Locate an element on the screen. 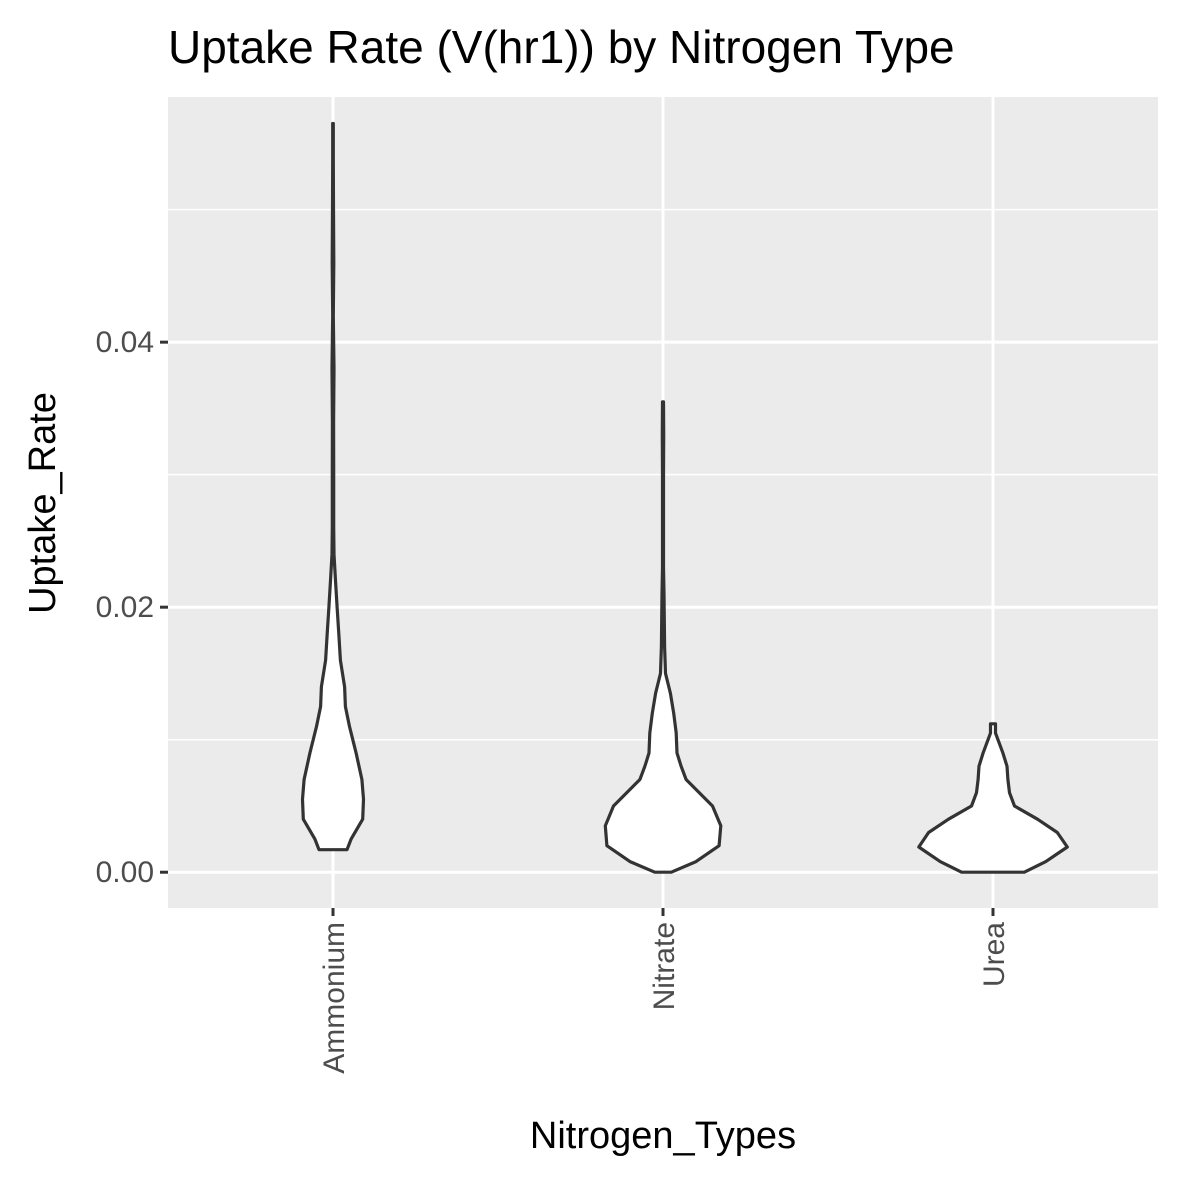 The image size is (1181, 1181). violin-ammonium is located at coordinates (333, 486).